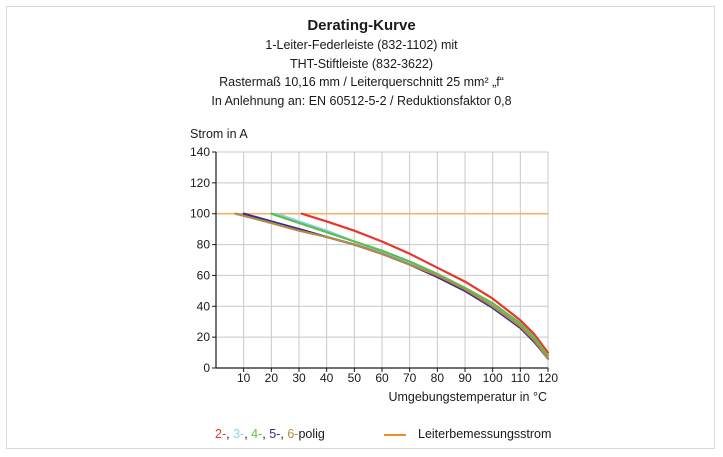  Describe the element at coordinates (284, 434) in the screenshot. I see `legend-item-7: ,` at that location.